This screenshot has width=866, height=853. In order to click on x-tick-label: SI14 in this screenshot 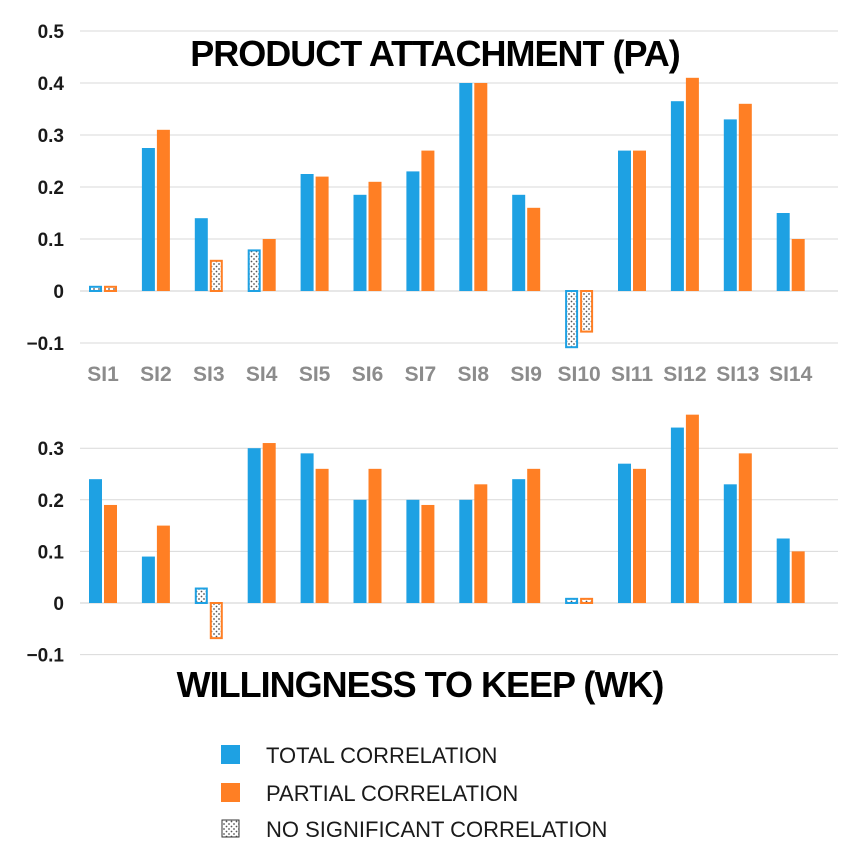, I will do `click(791, 374)`.